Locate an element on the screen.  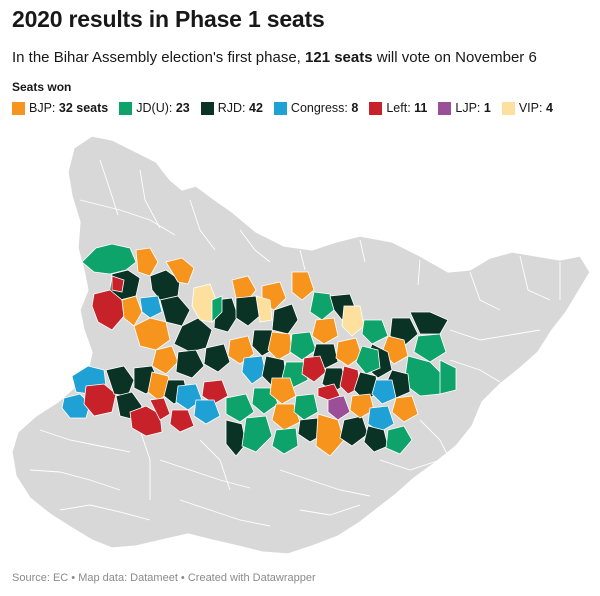
legend-label-congress: Congress: is located at coordinates (319, 108).